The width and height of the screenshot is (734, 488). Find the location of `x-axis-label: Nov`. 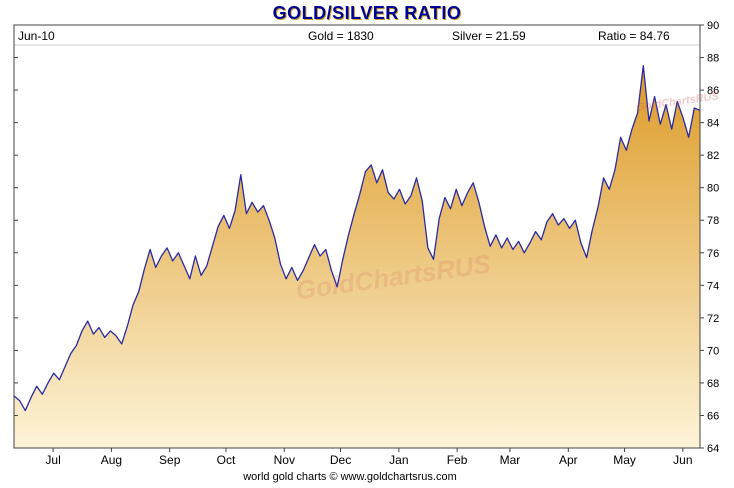

x-axis-label: Nov is located at coordinates (284, 460).